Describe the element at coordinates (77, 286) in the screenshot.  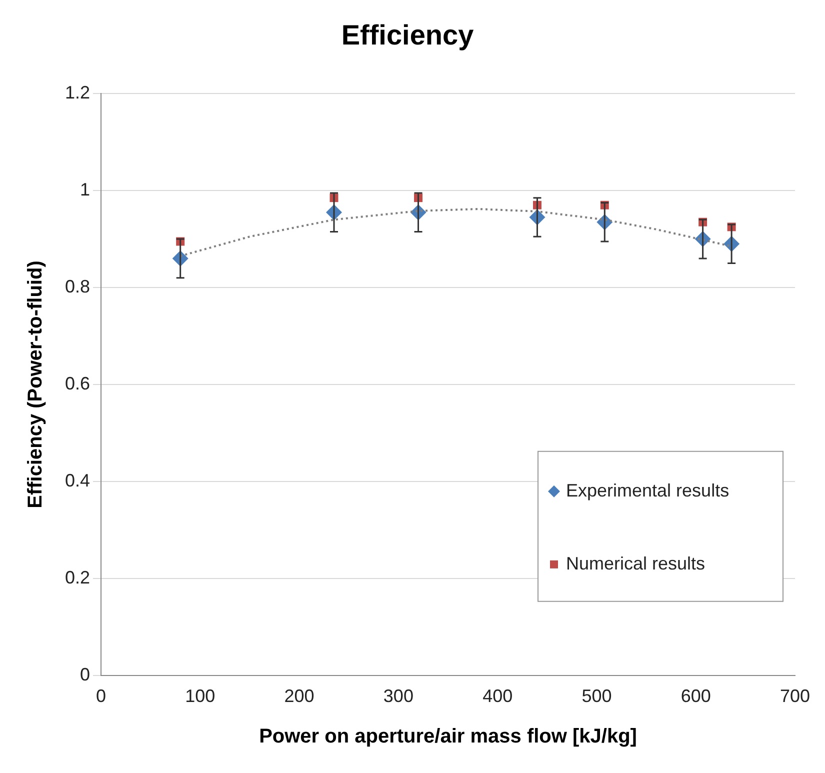
I see `y-tick-label: 0.8` at that location.